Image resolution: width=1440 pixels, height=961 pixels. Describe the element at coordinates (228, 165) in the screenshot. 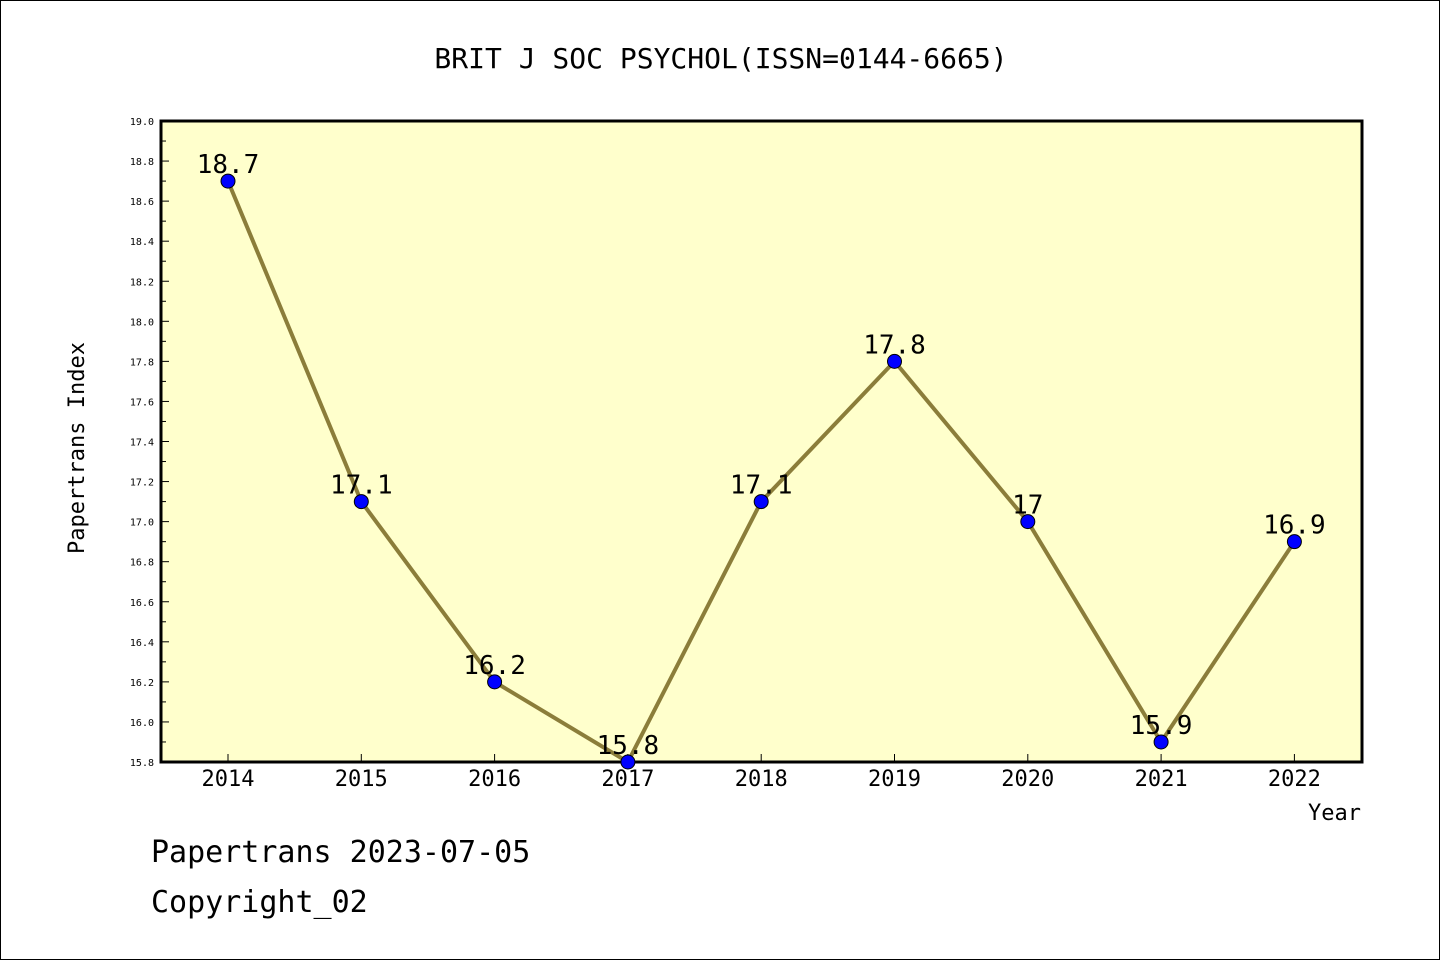

I see `data-label: 18.7` at that location.